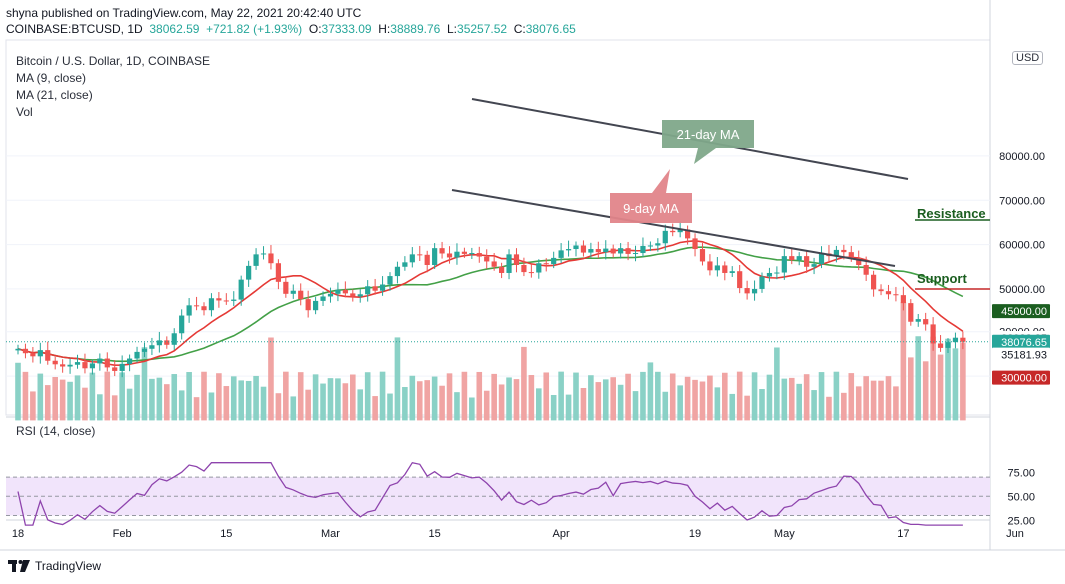  I want to click on rsi-line, so click(490, 493).